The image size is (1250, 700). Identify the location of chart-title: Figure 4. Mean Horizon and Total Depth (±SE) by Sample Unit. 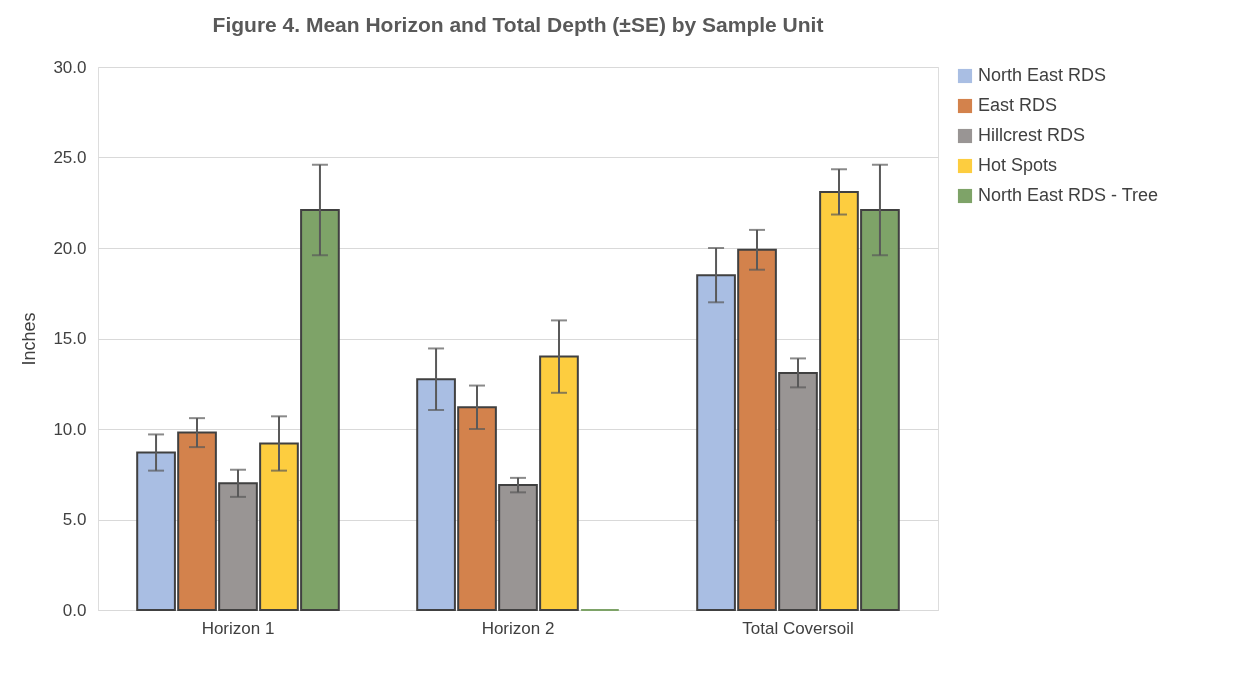
(518, 24).